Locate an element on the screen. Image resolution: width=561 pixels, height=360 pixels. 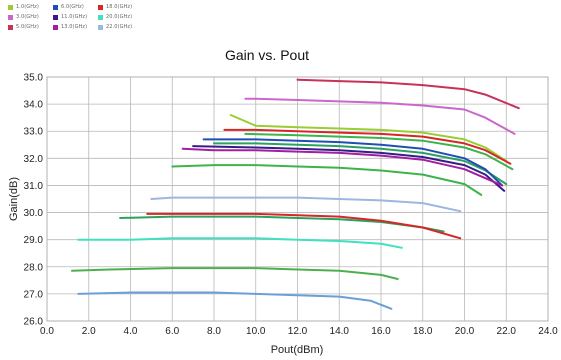
x-tick-label: 10.0 is located at coordinates (256, 331).